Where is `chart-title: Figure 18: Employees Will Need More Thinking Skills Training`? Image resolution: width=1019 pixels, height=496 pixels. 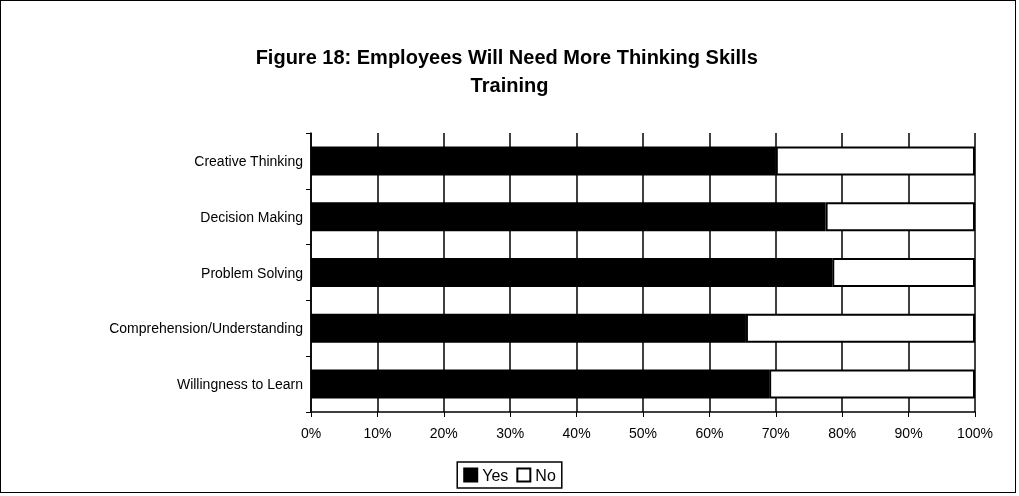
chart-title: Figure 18: Employees Will Need More Thinking Skills Training is located at coordinates (509, 71).